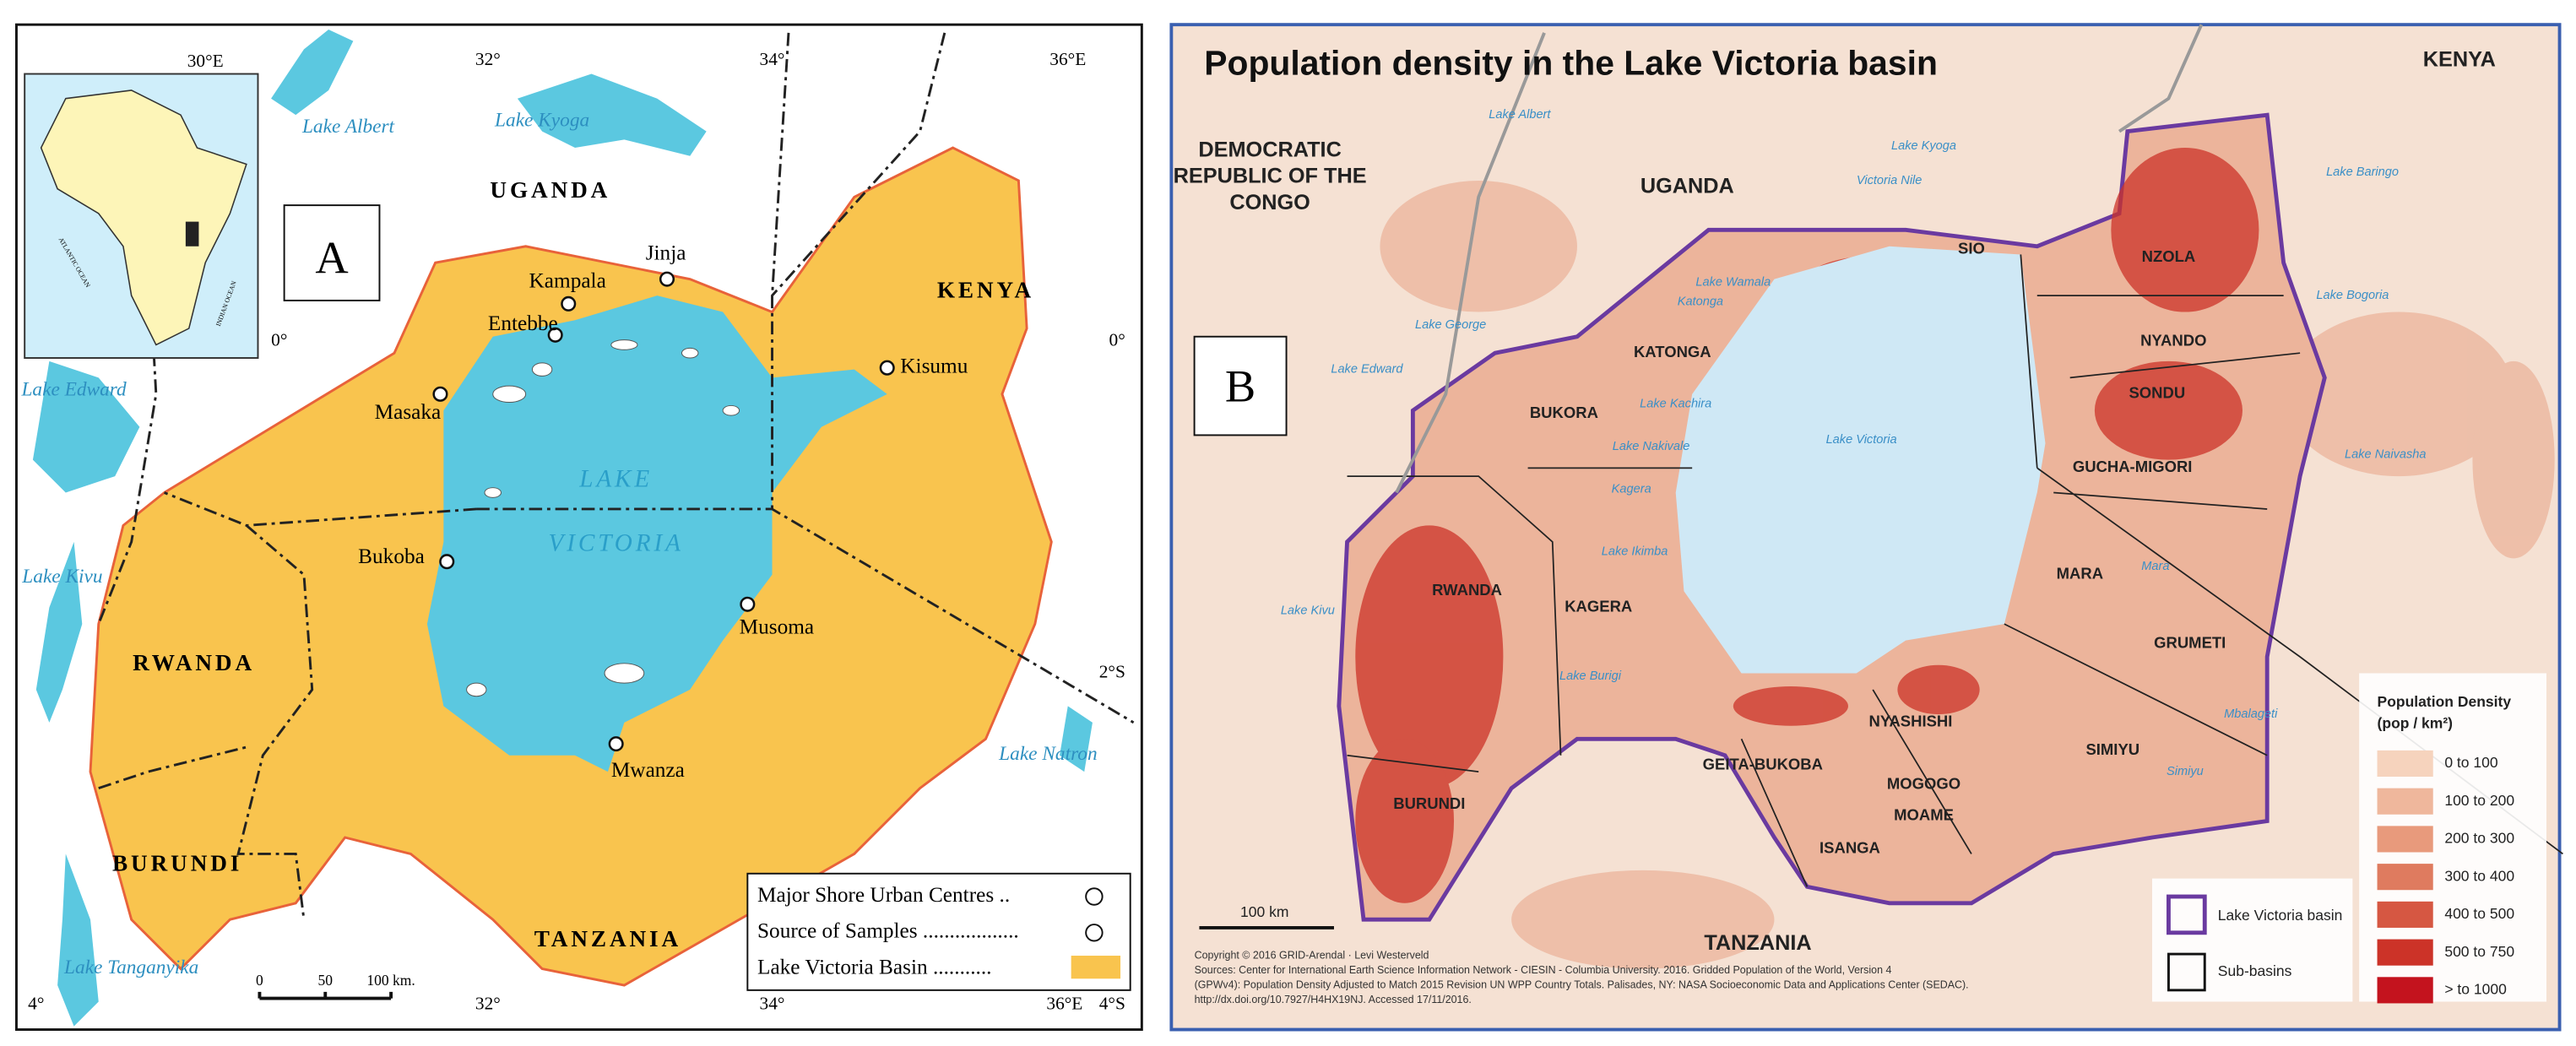 The width and height of the screenshot is (2576, 1046). I want to click on inset-africa, so click(144, 217).